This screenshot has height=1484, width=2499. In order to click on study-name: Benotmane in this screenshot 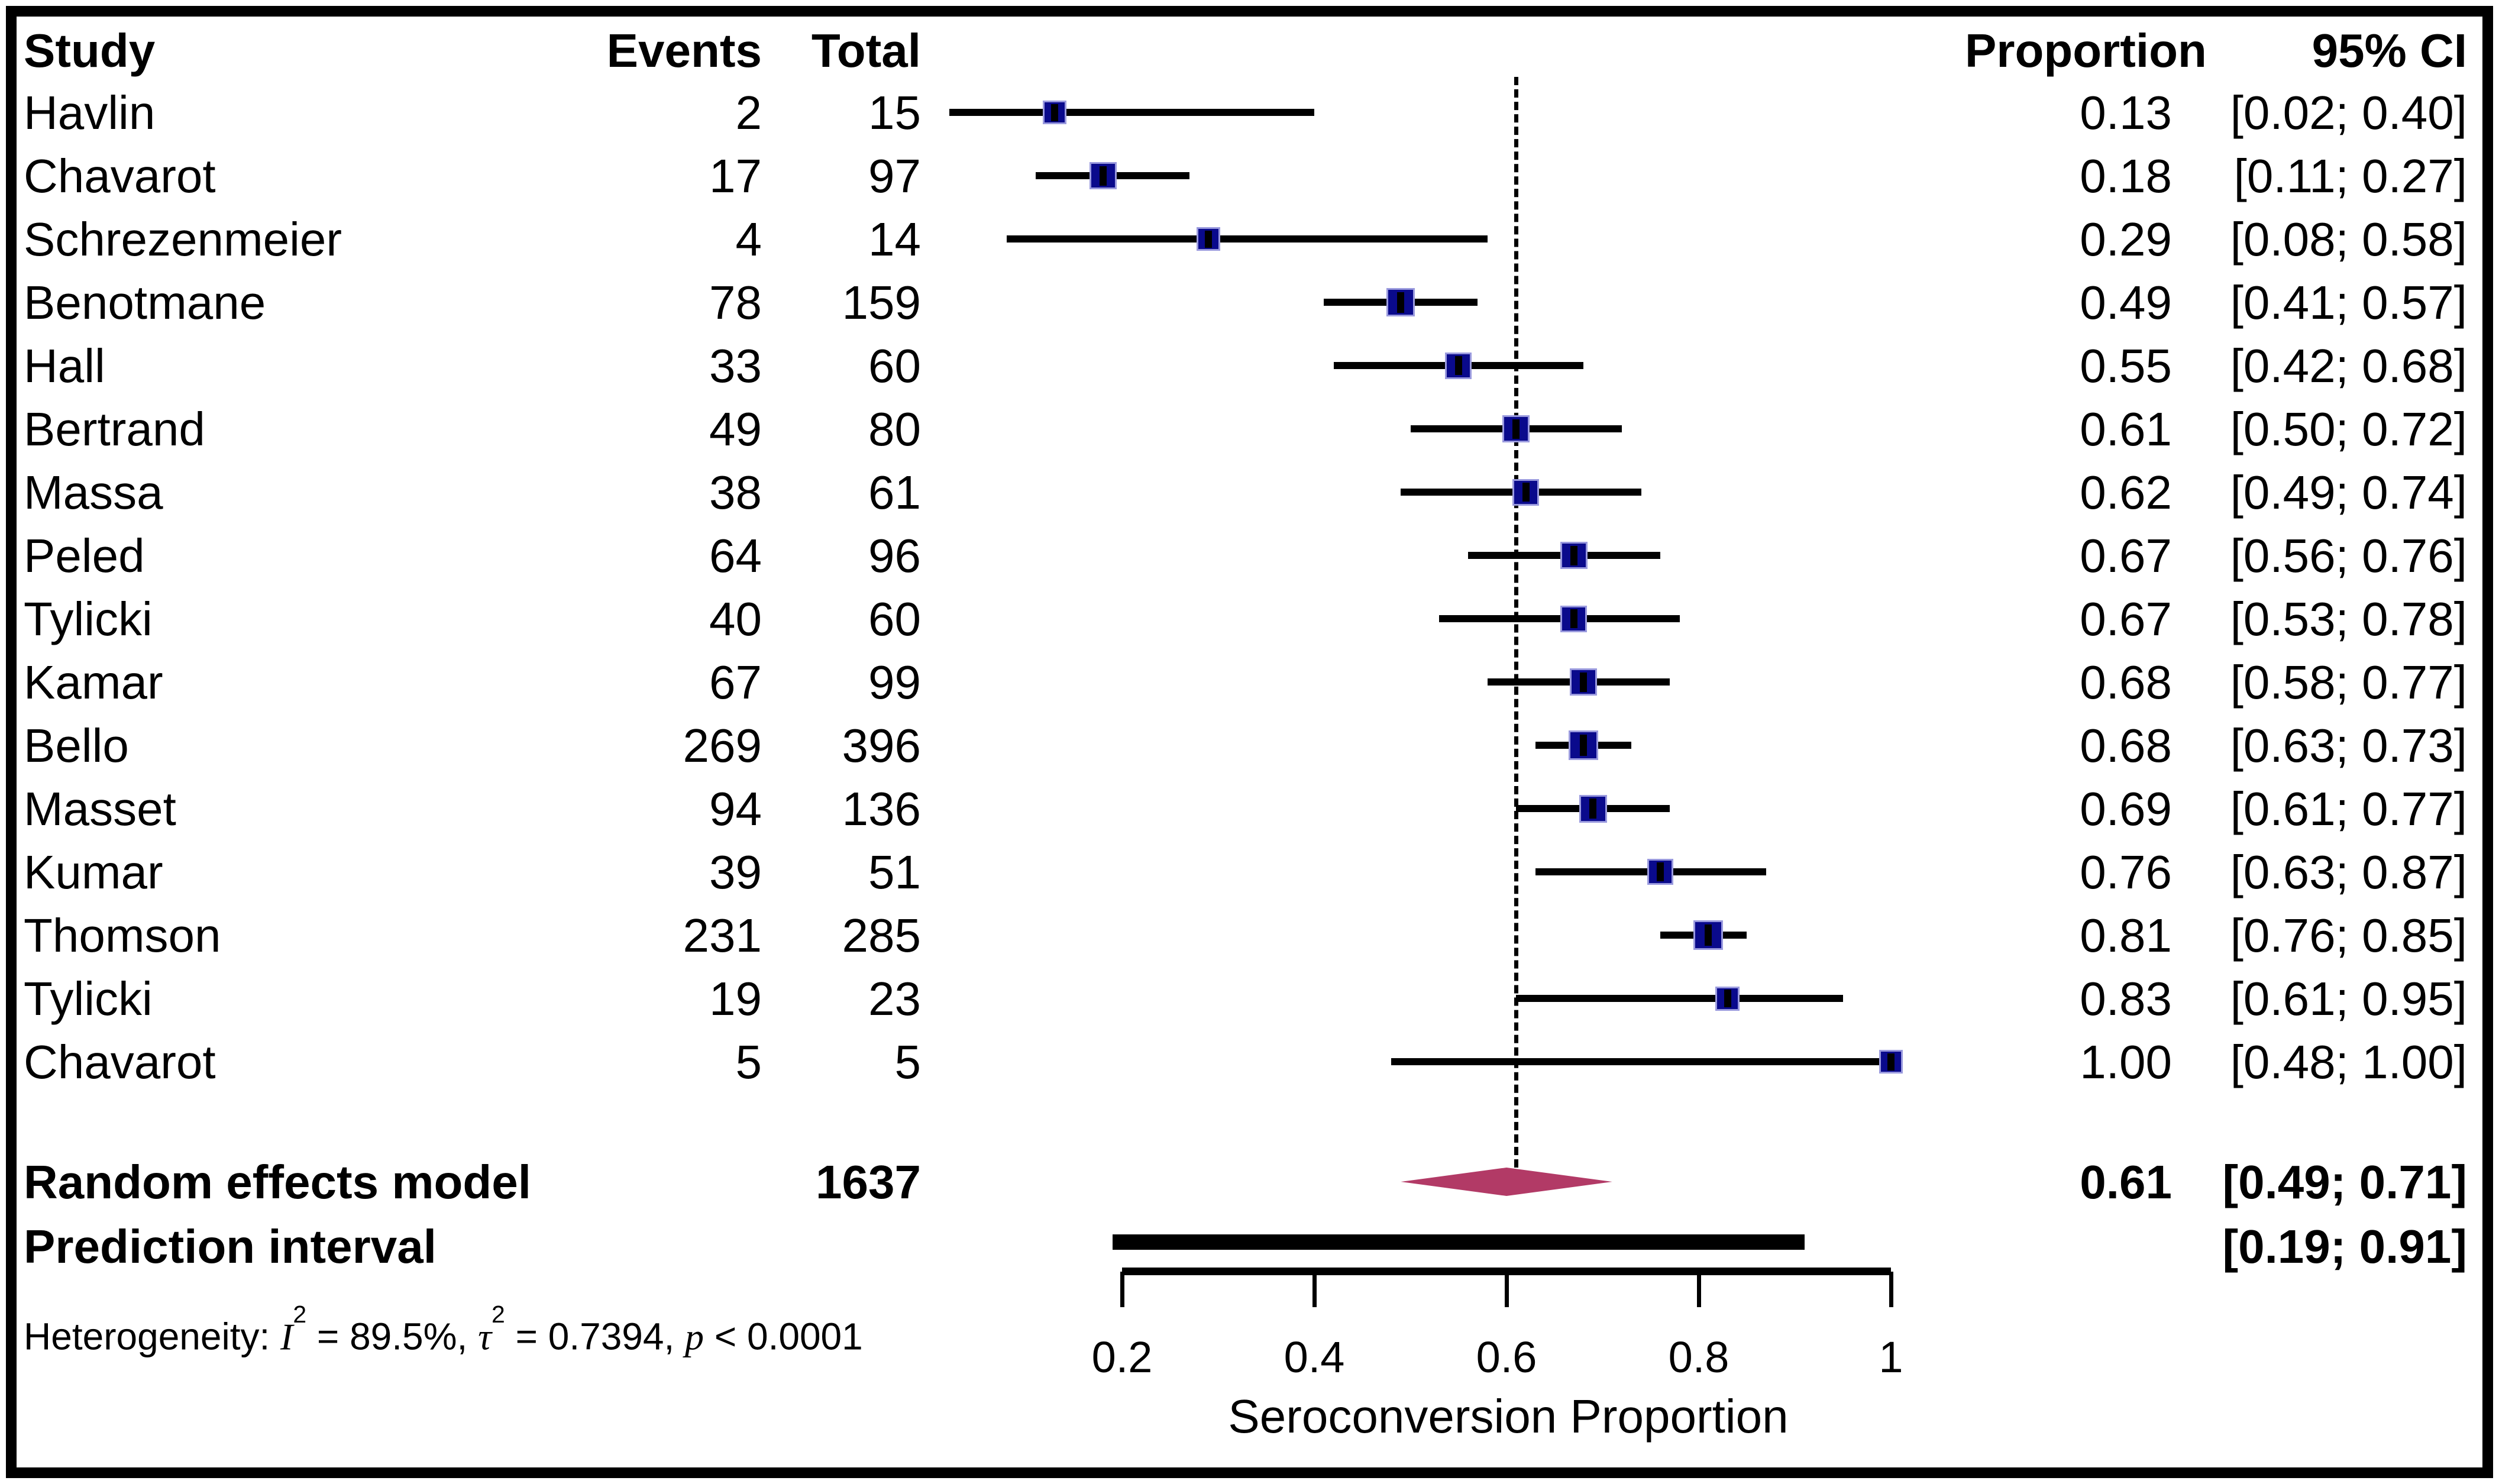, I will do `click(145, 302)`.